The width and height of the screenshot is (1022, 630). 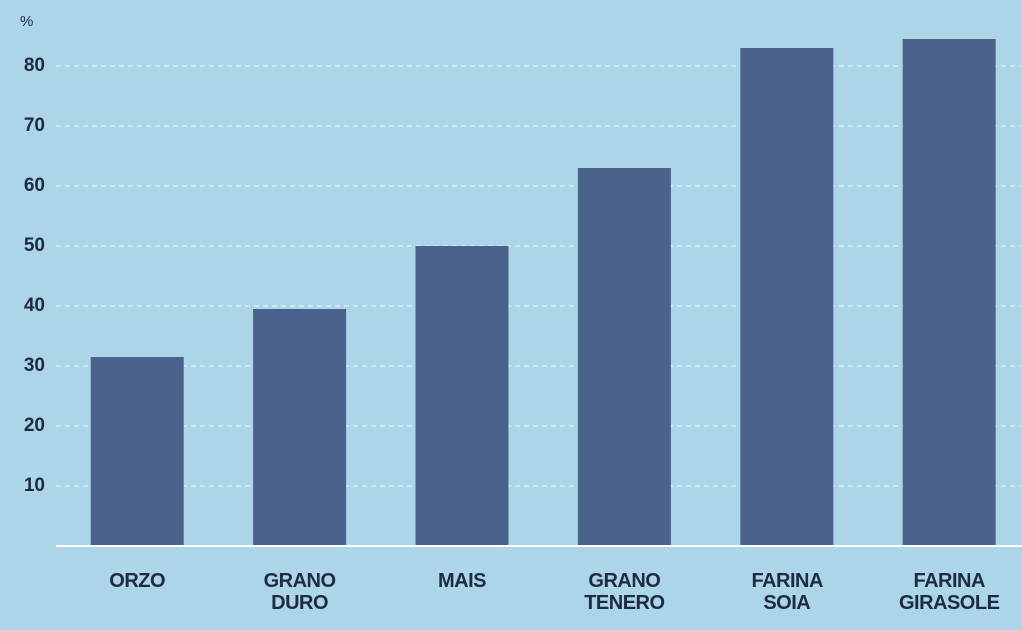 What do you see at coordinates (299, 592) in the screenshot?
I see `x-tick-label: GRANO DURO` at bounding box center [299, 592].